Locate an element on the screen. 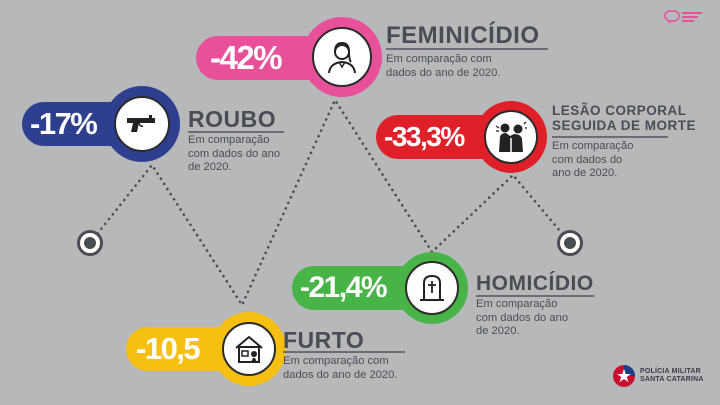 Image resolution: width=720 pixels, height=405 pixels. pmsc-emblem-icon is located at coordinates (624, 376).